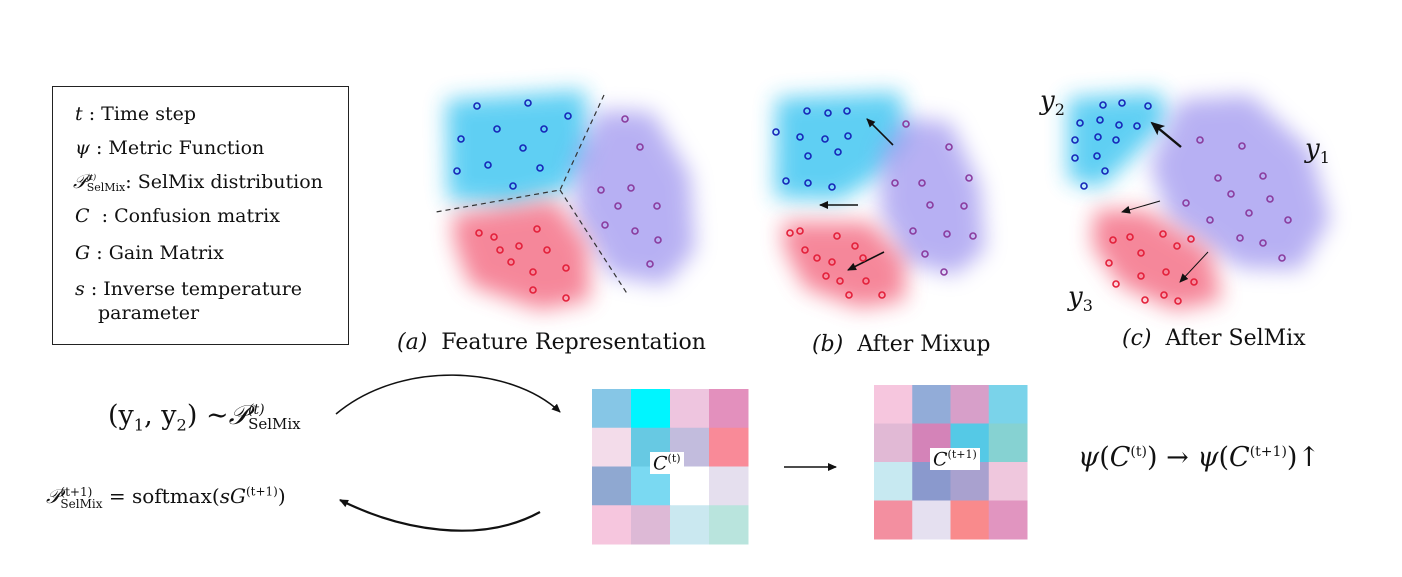 The width and height of the screenshot is (1402, 577). What do you see at coordinates (1240, 182) in the screenshot?
I see `purple-cluster-c` at bounding box center [1240, 182].